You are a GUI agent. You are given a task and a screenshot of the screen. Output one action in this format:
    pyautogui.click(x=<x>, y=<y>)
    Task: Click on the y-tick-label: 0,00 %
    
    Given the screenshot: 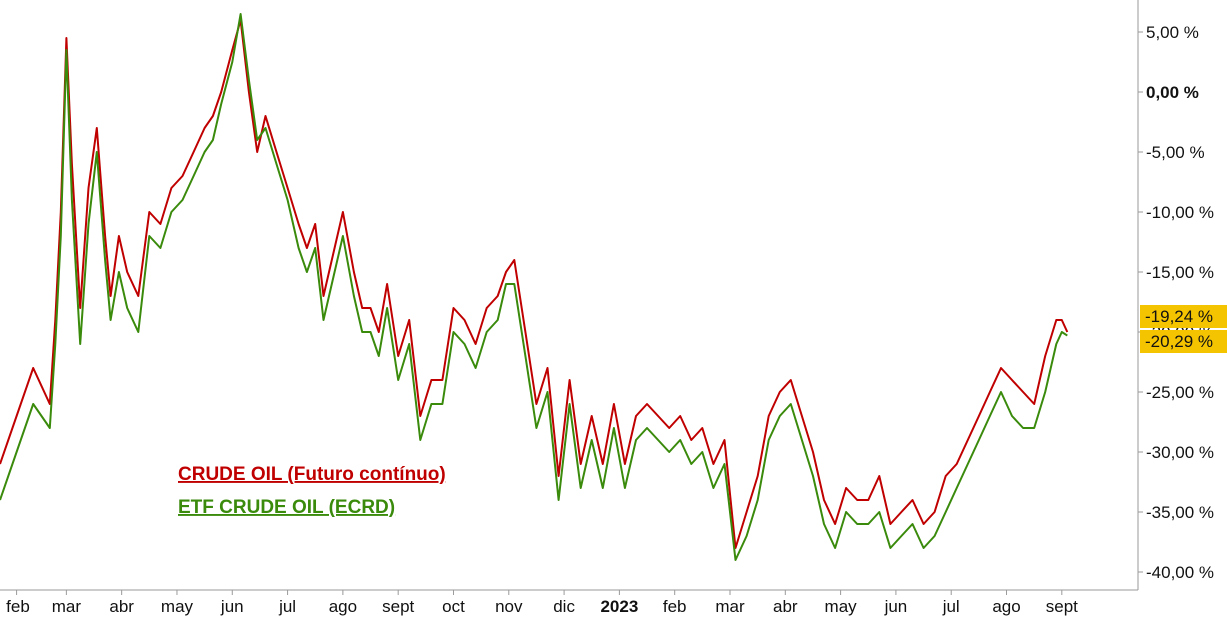 What is the action you would take?
    pyautogui.click(x=1172, y=92)
    